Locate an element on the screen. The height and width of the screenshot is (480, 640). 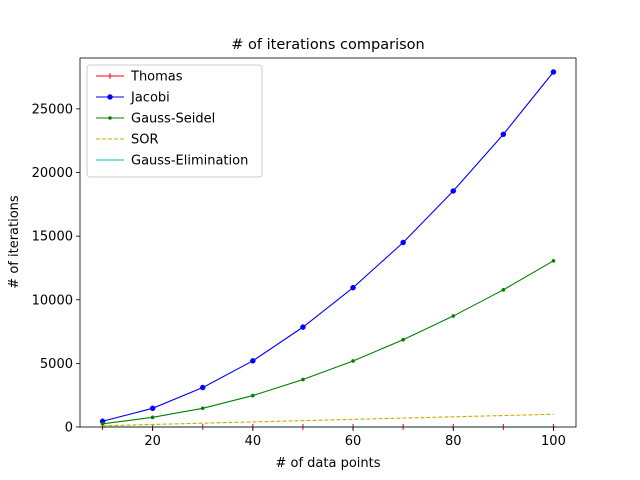
x-axis-label: # of data points is located at coordinates (327, 463).